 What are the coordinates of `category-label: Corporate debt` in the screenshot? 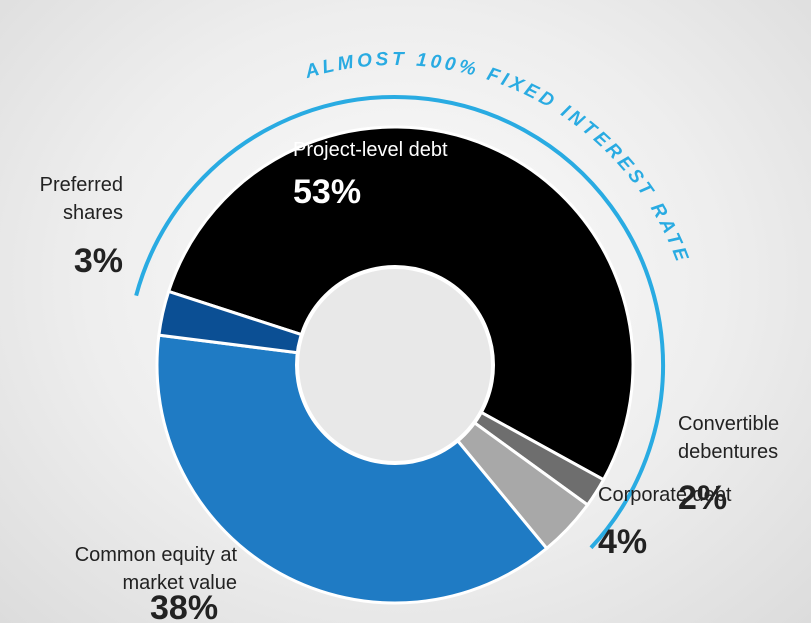 It's located at (665, 495).